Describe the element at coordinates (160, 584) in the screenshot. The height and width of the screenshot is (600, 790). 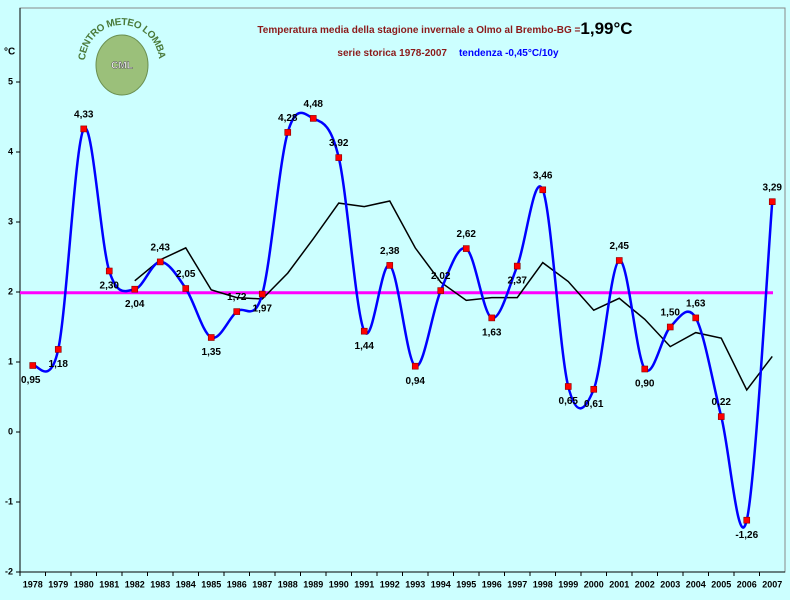
I see `x-tick-label: 1983` at that location.